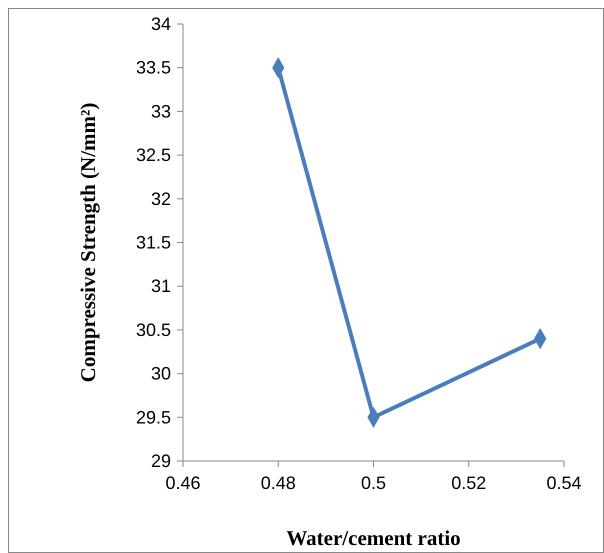  What do you see at coordinates (160, 24) in the screenshot?
I see `y-tick-label: 34` at bounding box center [160, 24].